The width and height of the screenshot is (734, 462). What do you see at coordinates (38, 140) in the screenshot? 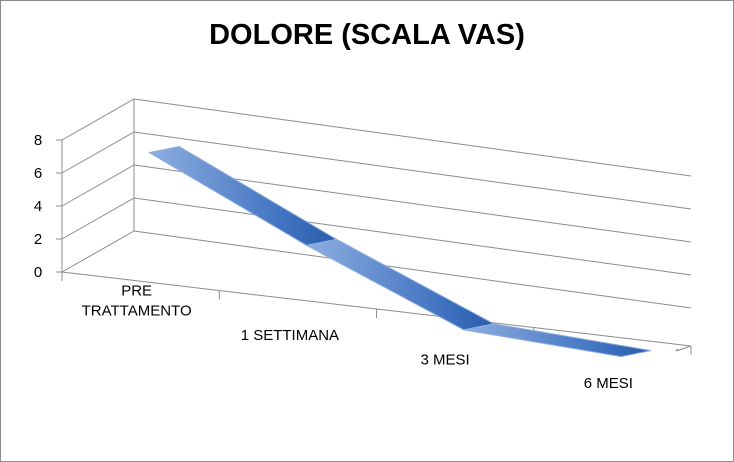
I see `y-tick-label: 8` at bounding box center [38, 140].